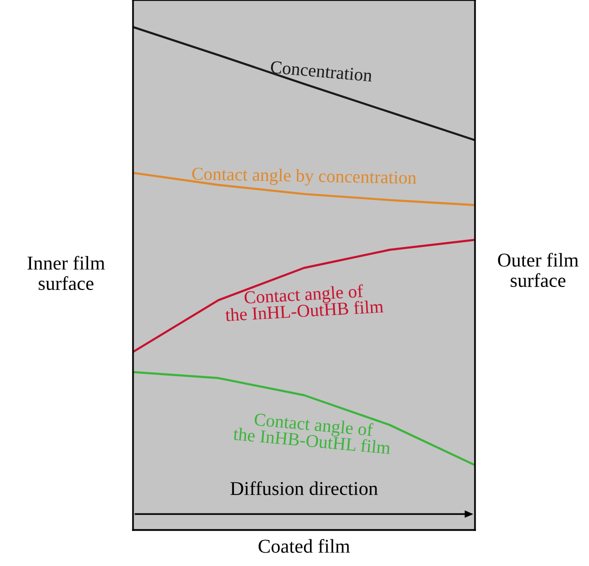 The width and height of the screenshot is (589, 566). What do you see at coordinates (304, 488) in the screenshot?
I see `annotation: Diffusion direction` at bounding box center [304, 488].